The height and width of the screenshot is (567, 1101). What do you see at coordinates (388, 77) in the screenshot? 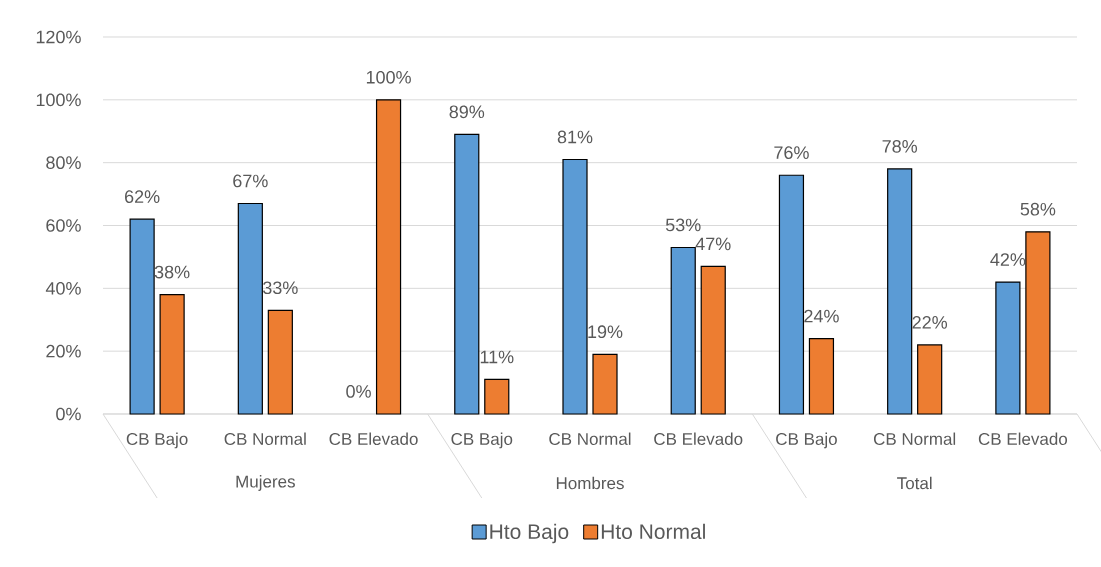
I see `data-label: 100%` at bounding box center [388, 77].